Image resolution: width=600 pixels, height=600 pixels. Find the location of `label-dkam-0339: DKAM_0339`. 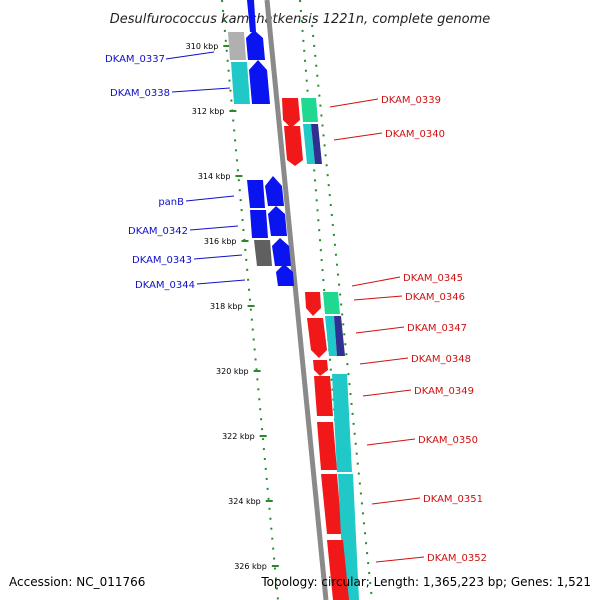

label-dkam-0339: DKAM_0339 is located at coordinates (411, 100).